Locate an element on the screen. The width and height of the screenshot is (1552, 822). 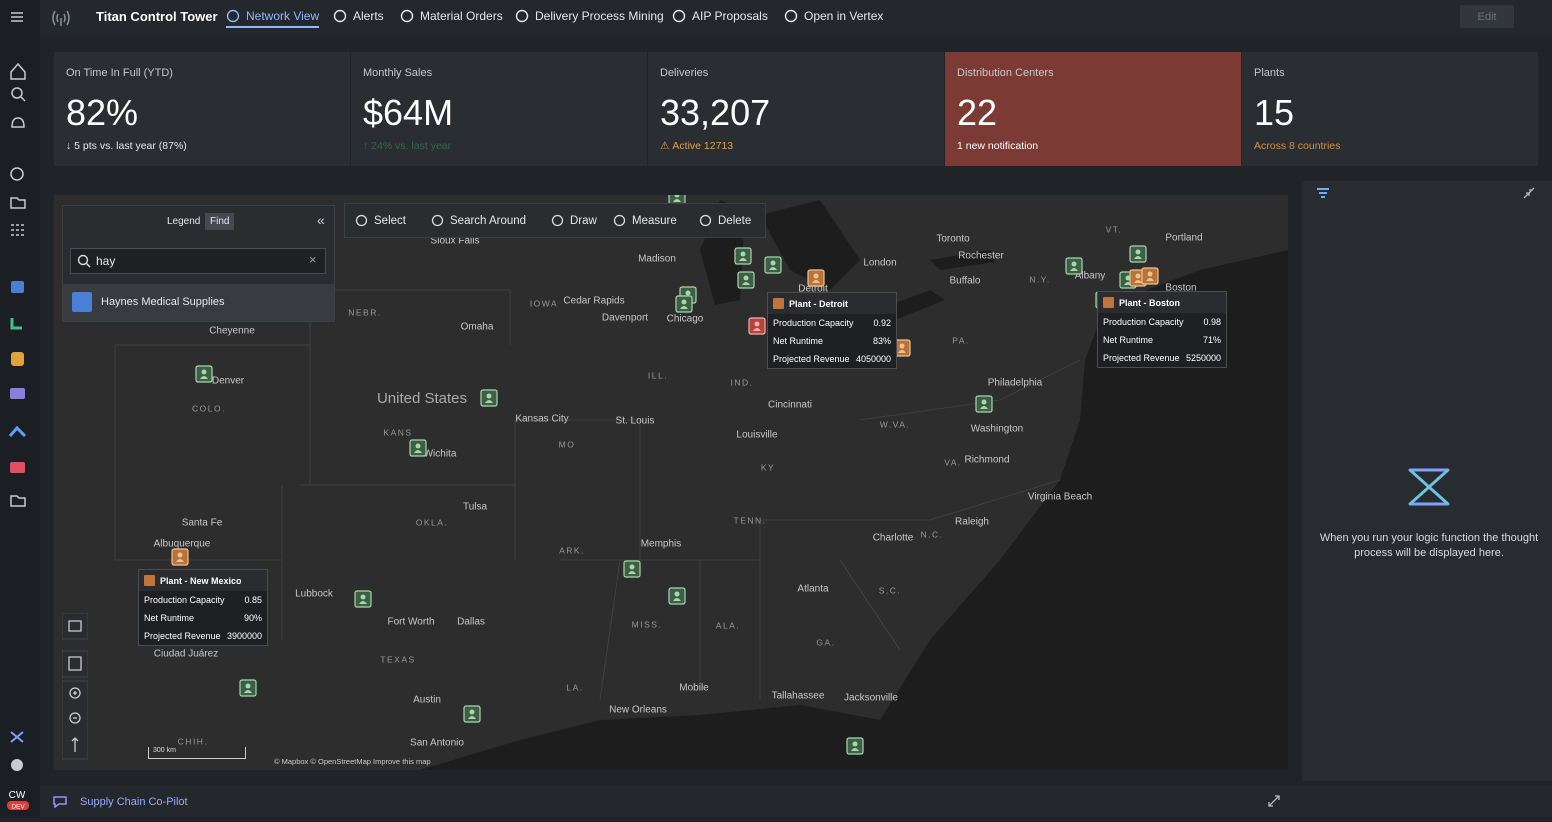
nav-tab: Material Orders is located at coordinates (451, 16).